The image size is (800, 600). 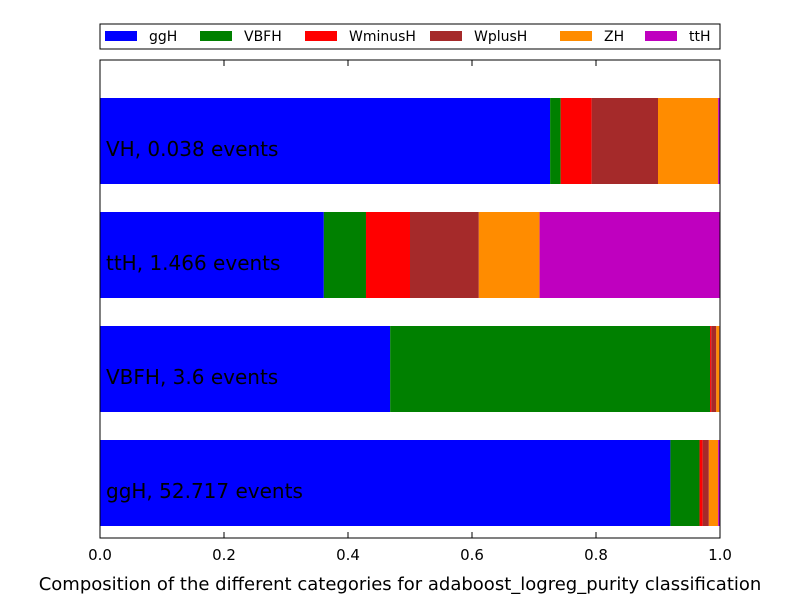 I want to click on x-tick-label-1: 0.2, so click(x=224, y=555).